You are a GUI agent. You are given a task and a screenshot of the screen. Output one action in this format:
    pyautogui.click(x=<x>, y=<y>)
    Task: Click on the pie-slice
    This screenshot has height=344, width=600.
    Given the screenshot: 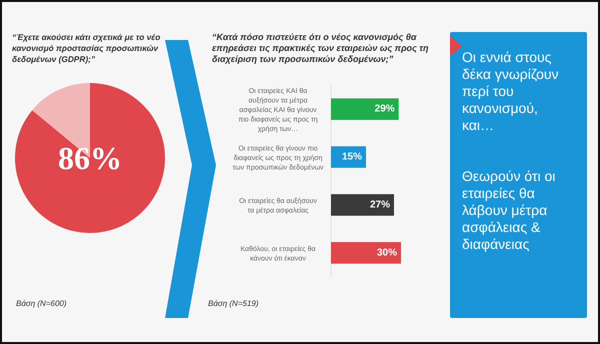 What is the action you would take?
    pyautogui.click(x=90, y=158)
    